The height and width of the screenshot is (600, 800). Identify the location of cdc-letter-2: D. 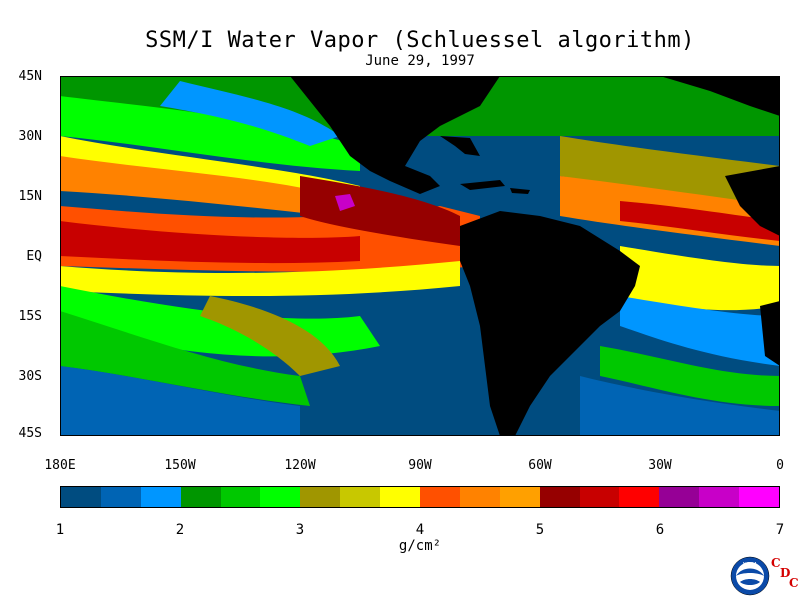
(785, 573).